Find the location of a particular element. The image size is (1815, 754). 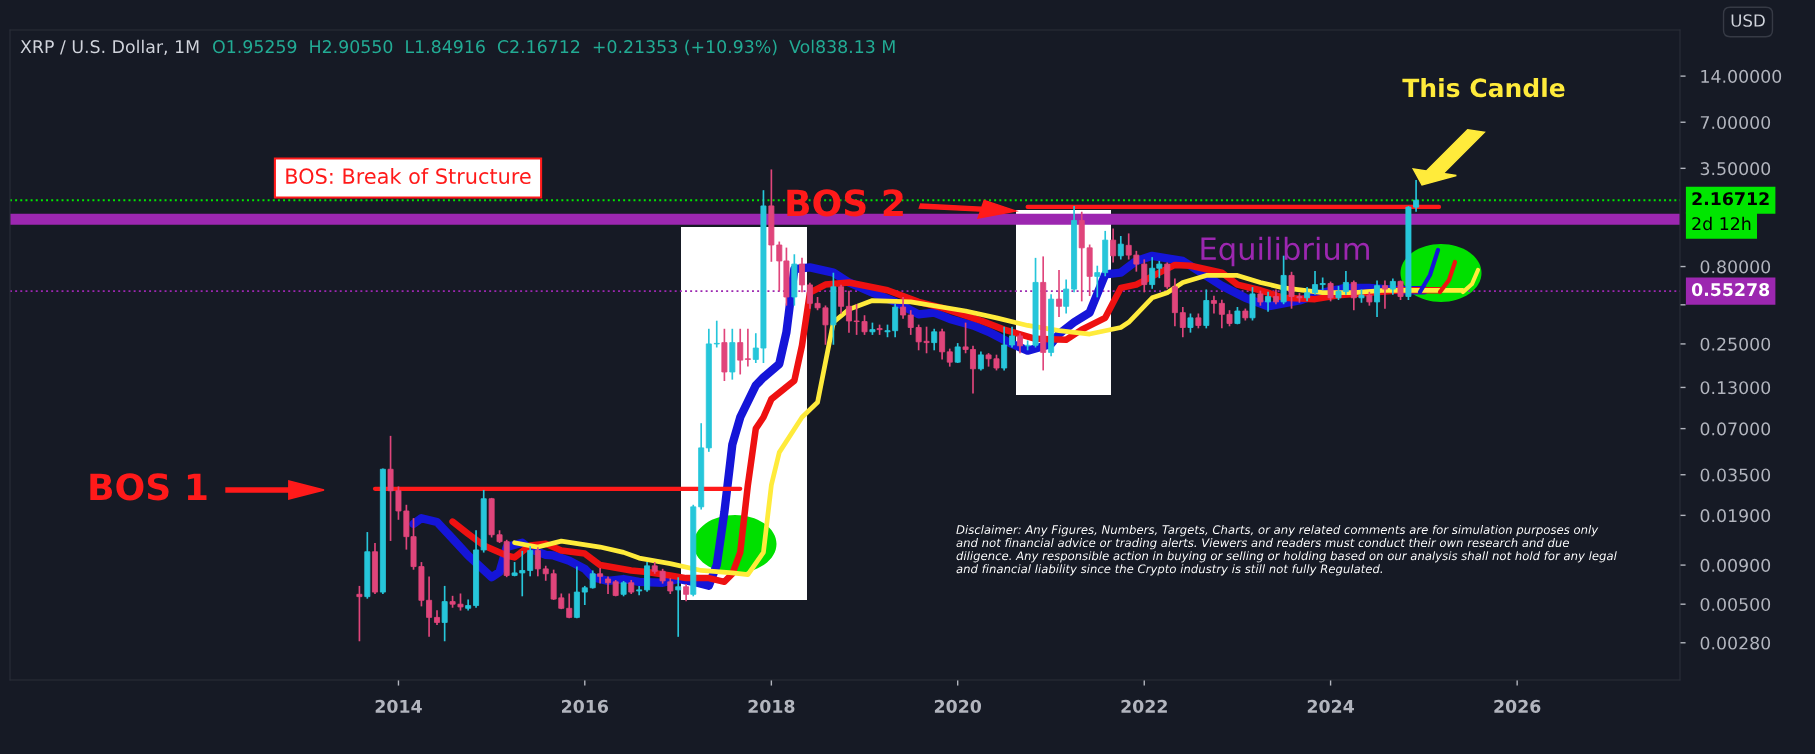

annotation: Disclaimer: Any Figures, Numbers, Targets, Charts, or any related comments are for simulation purposes only and not financial advice or trading alerts. Viewers and readers must conduct their own research and due diligence. Any responsible action in buying or selling or holding based on our analysis shall not hold for any legal and financial liability since the Crypto industry is still not fully Regulated. is located at coordinates (1286, 550).